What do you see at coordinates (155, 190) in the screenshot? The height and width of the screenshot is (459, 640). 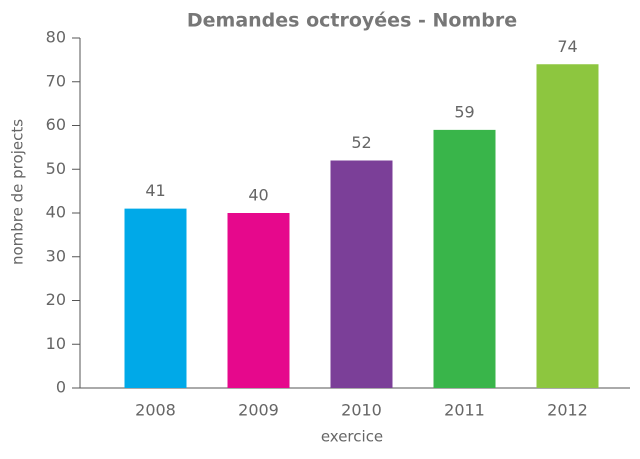 I see `data-label: 41` at bounding box center [155, 190].